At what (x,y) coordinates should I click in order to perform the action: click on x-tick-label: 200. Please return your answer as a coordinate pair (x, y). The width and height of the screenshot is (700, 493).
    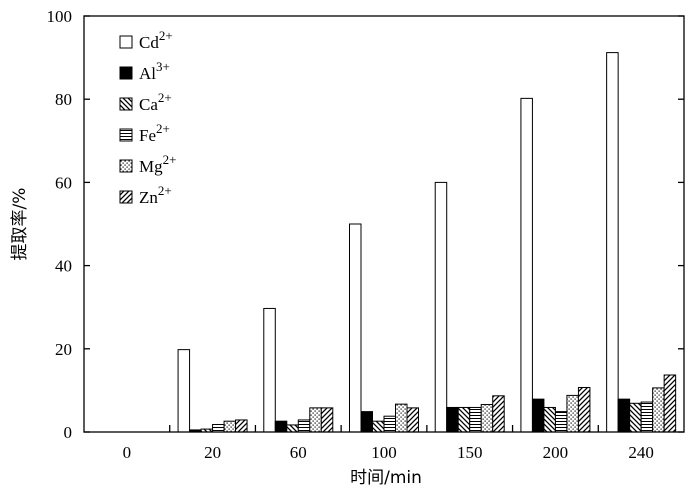
    Looking at the image, I should click on (556, 452).